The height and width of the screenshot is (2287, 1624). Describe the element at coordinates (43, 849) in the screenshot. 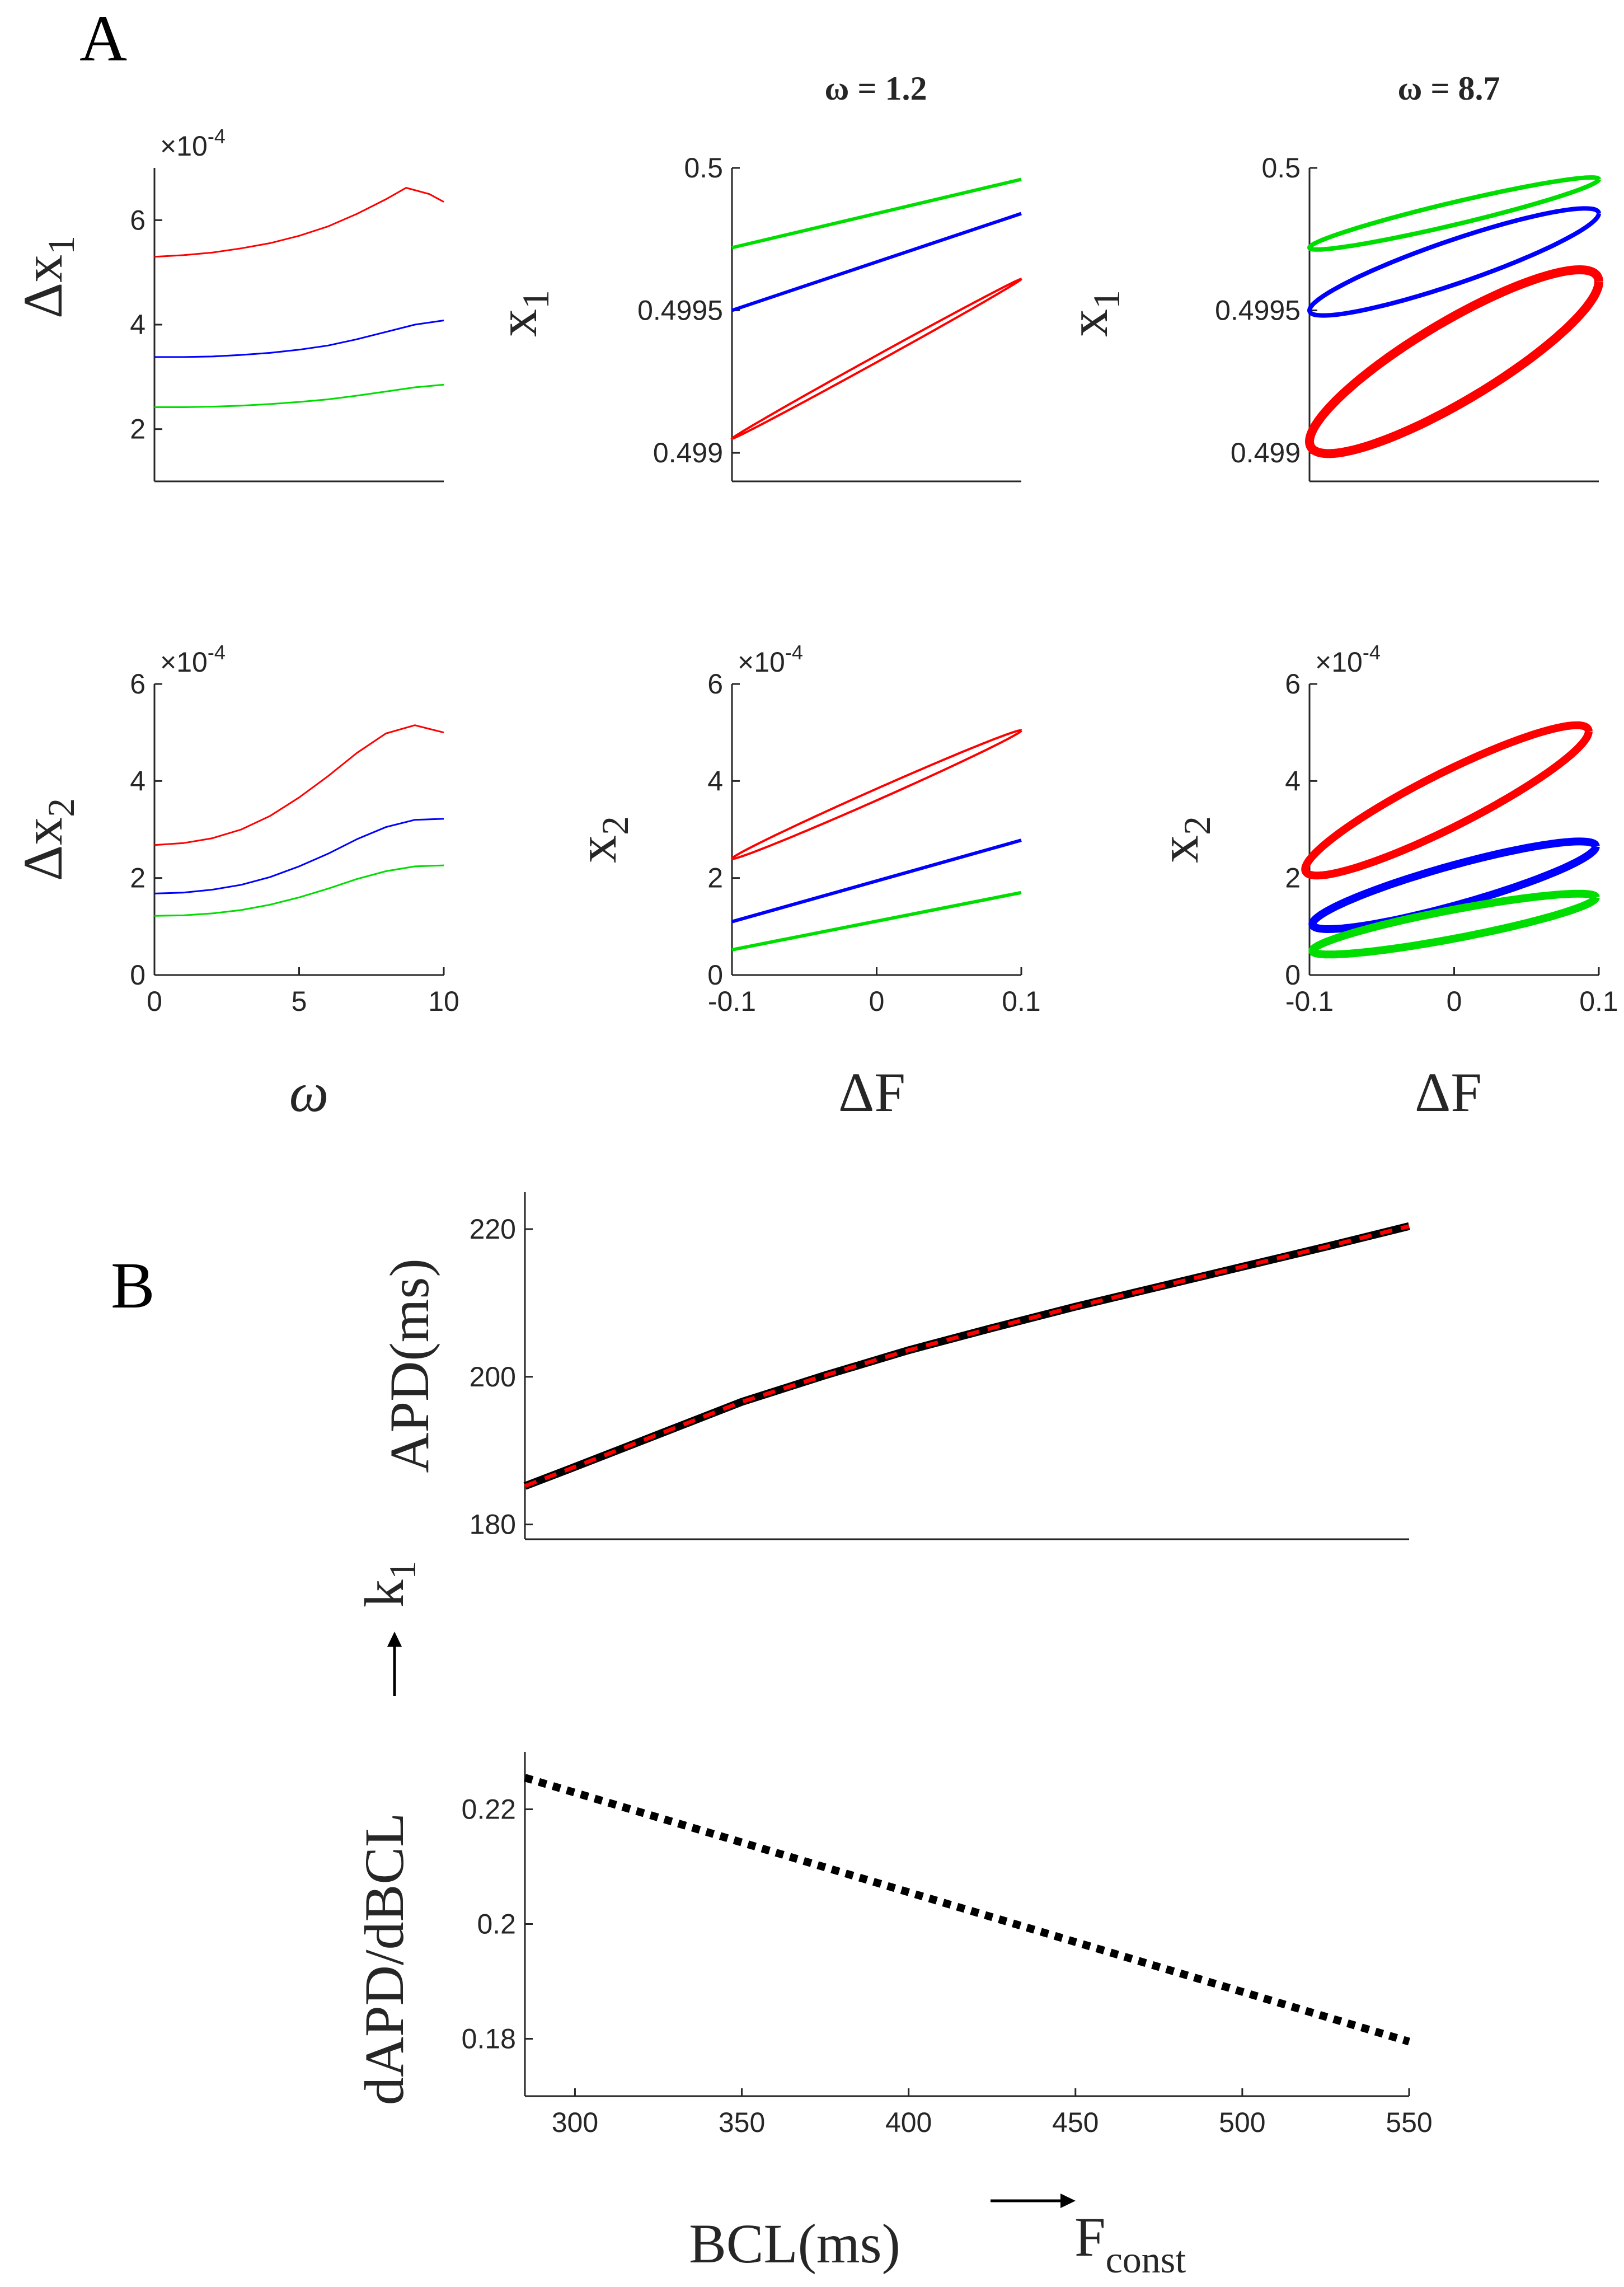

I see `ylabel-delta-x2-base: Δx` at that location.